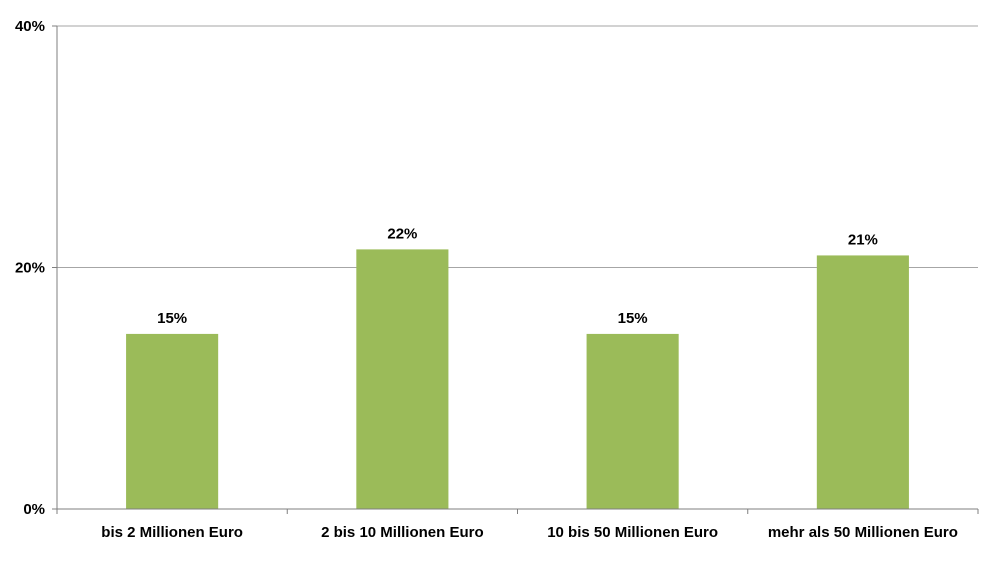 Image resolution: width=1000 pixels, height=572 pixels. I want to click on x-category-label: 10 bis 50 Millionen Euro, so click(632, 532).